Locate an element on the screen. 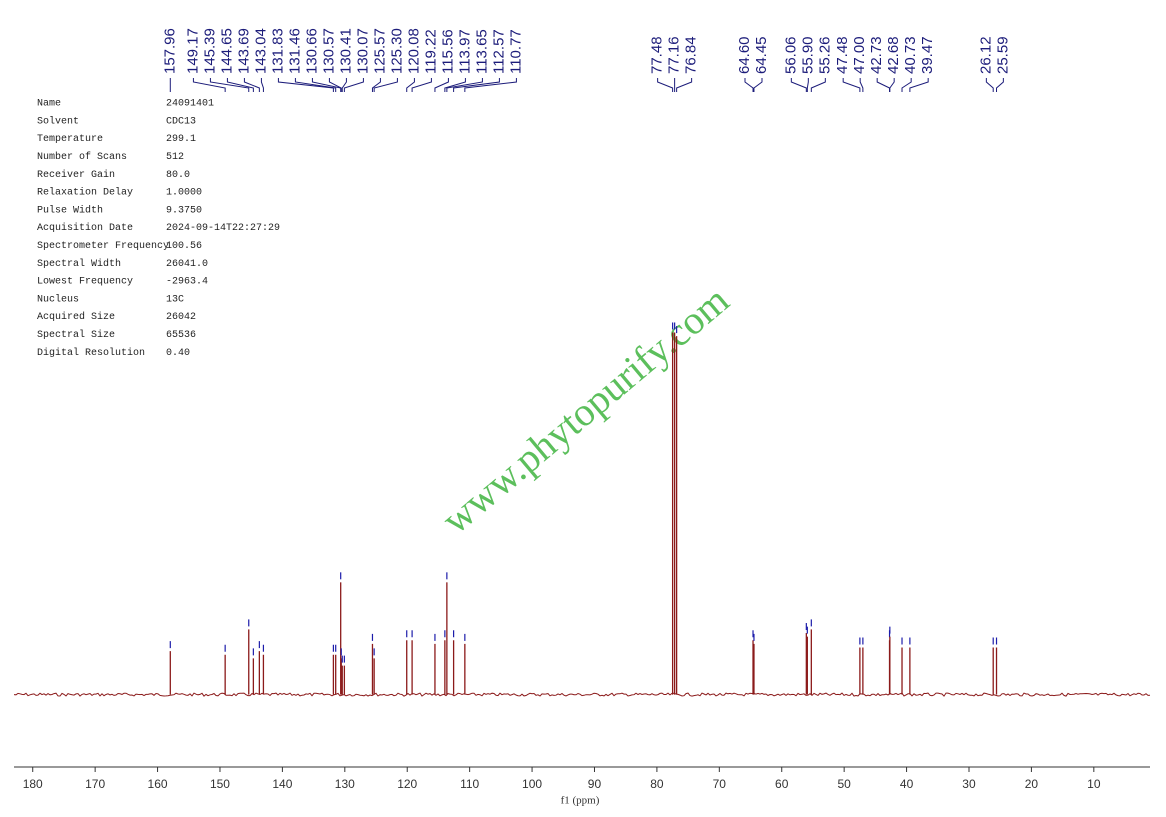 The height and width of the screenshot is (817, 1166). peak-label: 64.60 is located at coordinates (744, 55).